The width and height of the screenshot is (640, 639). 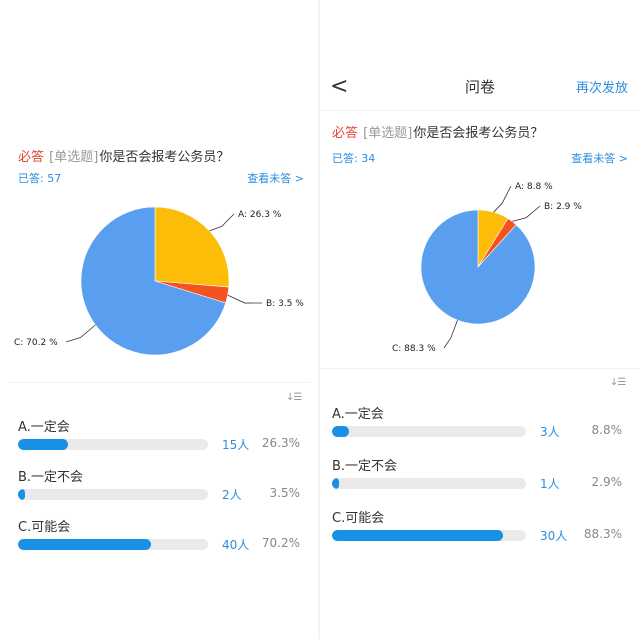 I want to click on answered-line: 已答: 57 查看未答 >, so click(x=161, y=178).